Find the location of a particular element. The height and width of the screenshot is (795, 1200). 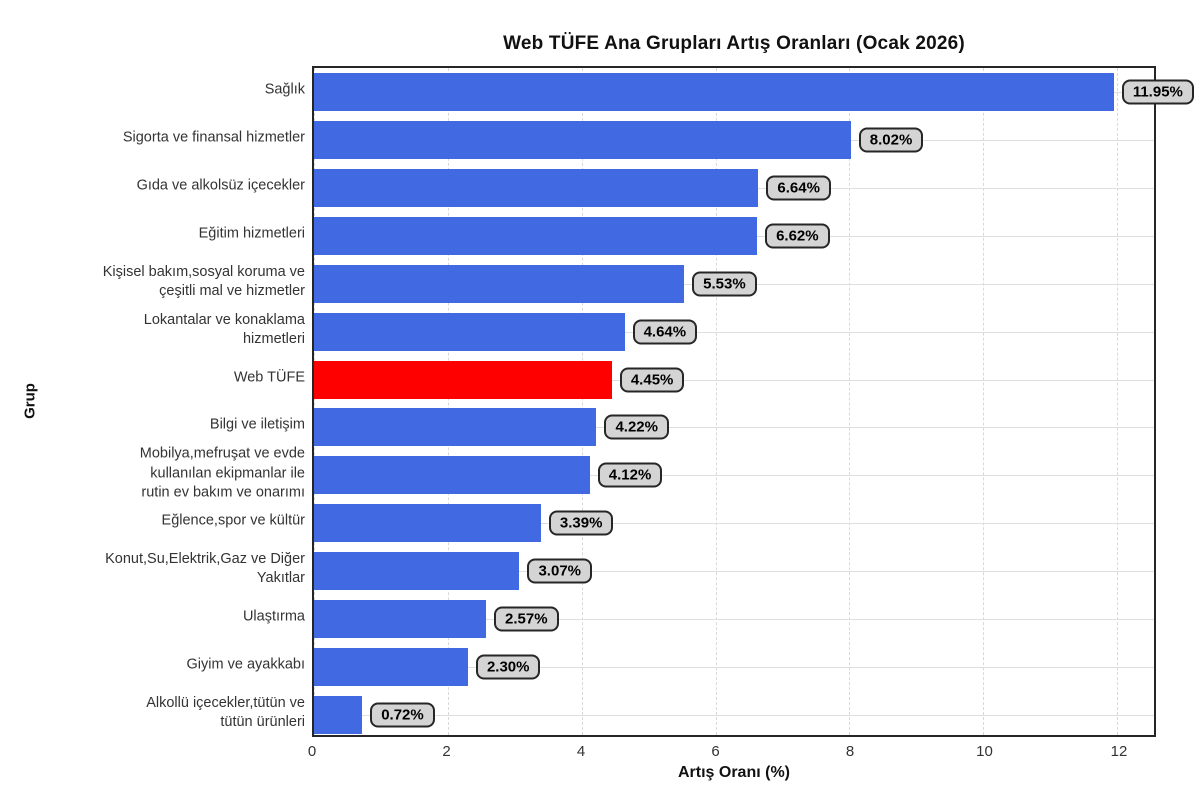

value-label: 4.64% is located at coordinates (665, 332).